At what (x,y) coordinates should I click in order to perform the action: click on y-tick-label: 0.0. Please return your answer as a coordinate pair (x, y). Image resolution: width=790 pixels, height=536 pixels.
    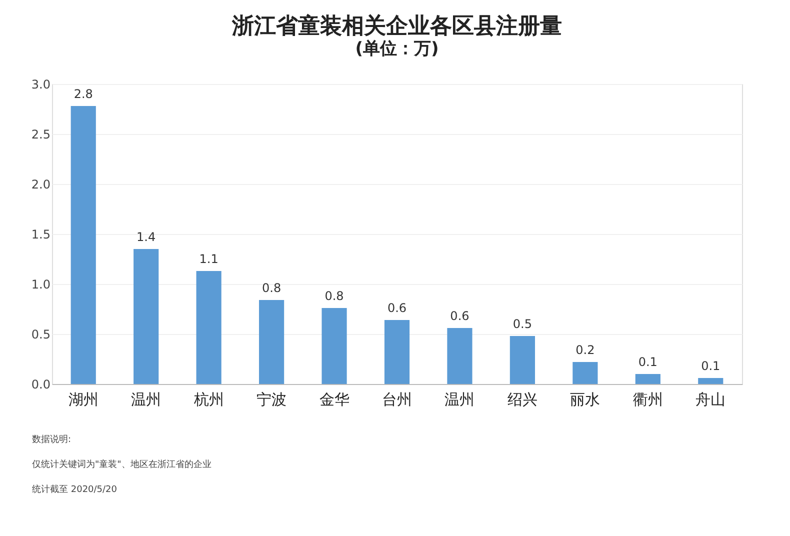
    Looking at the image, I should click on (40, 385).